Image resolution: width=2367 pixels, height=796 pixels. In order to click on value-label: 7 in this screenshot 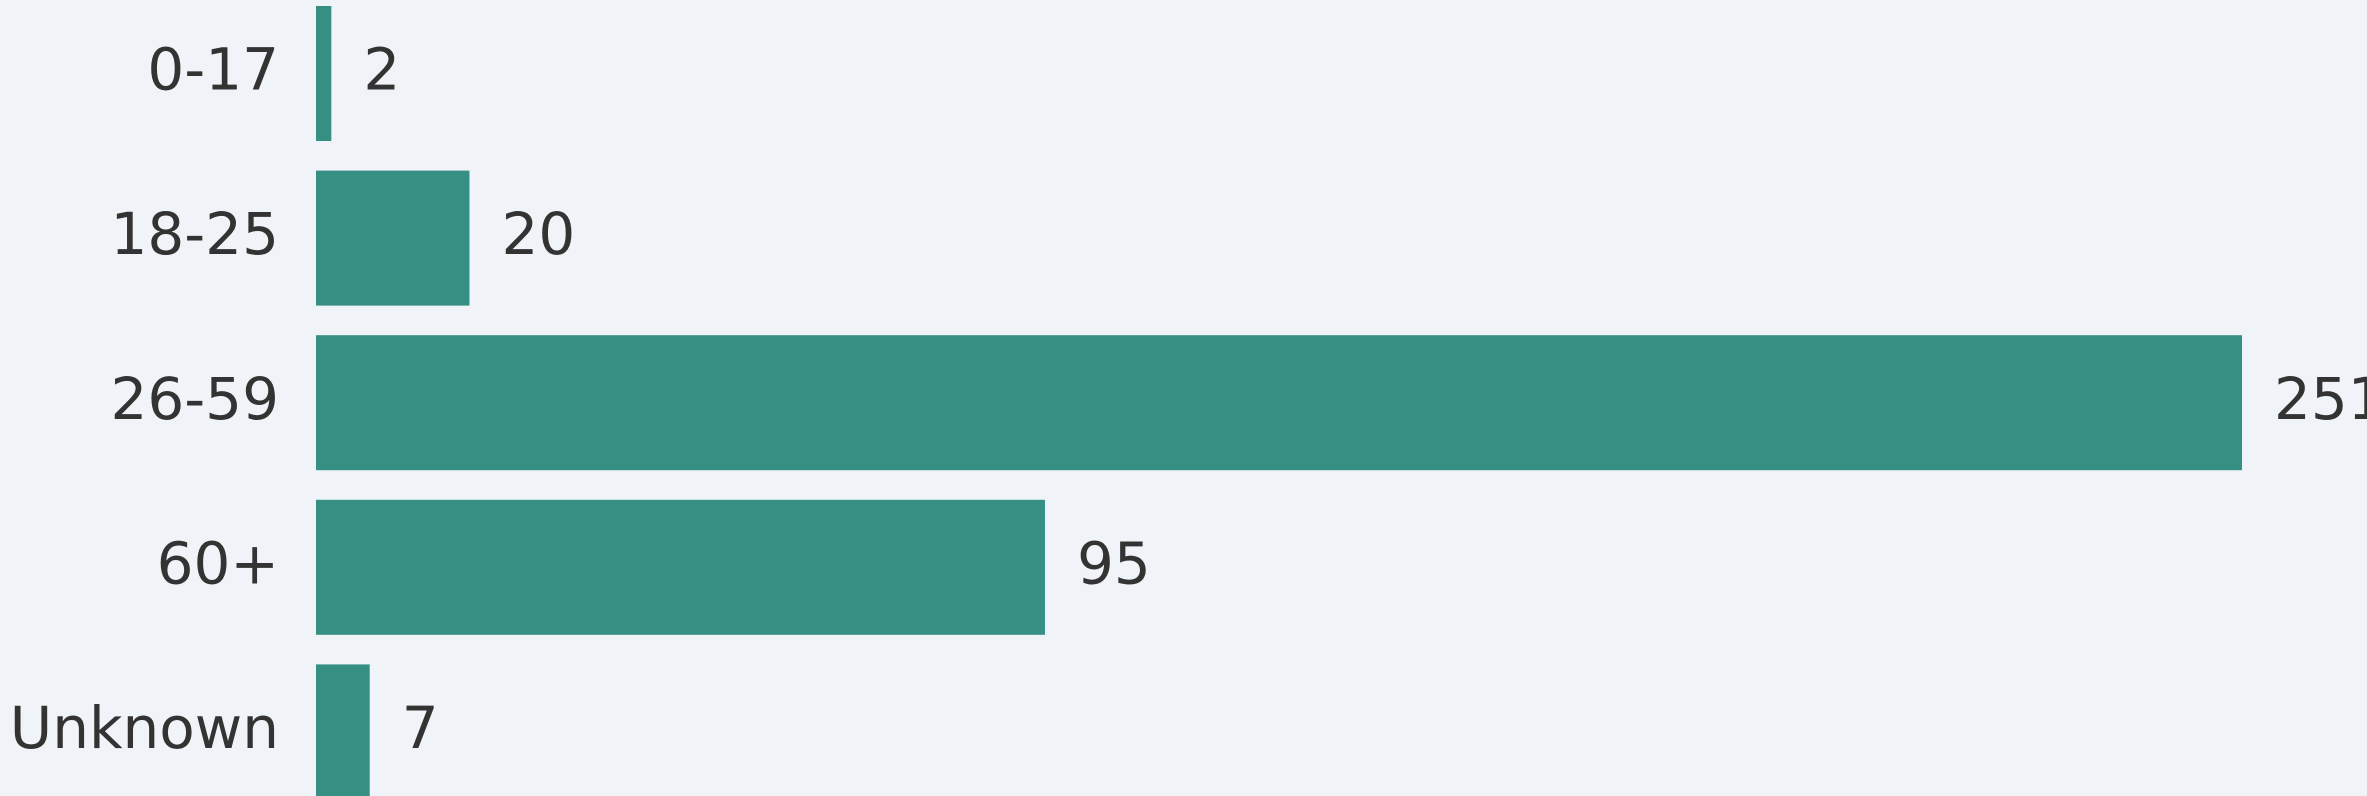, I will do `click(420, 728)`.